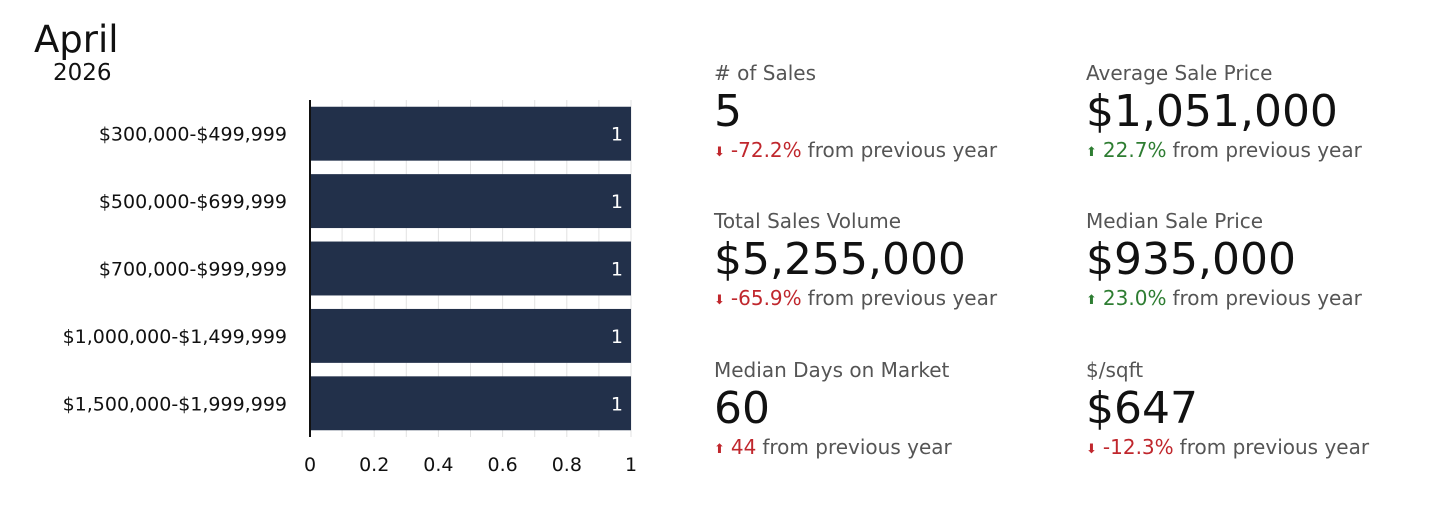 The width and height of the screenshot is (1431, 508). What do you see at coordinates (1115, 370) in the screenshot?
I see `stat-label: $/sqft` at bounding box center [1115, 370].